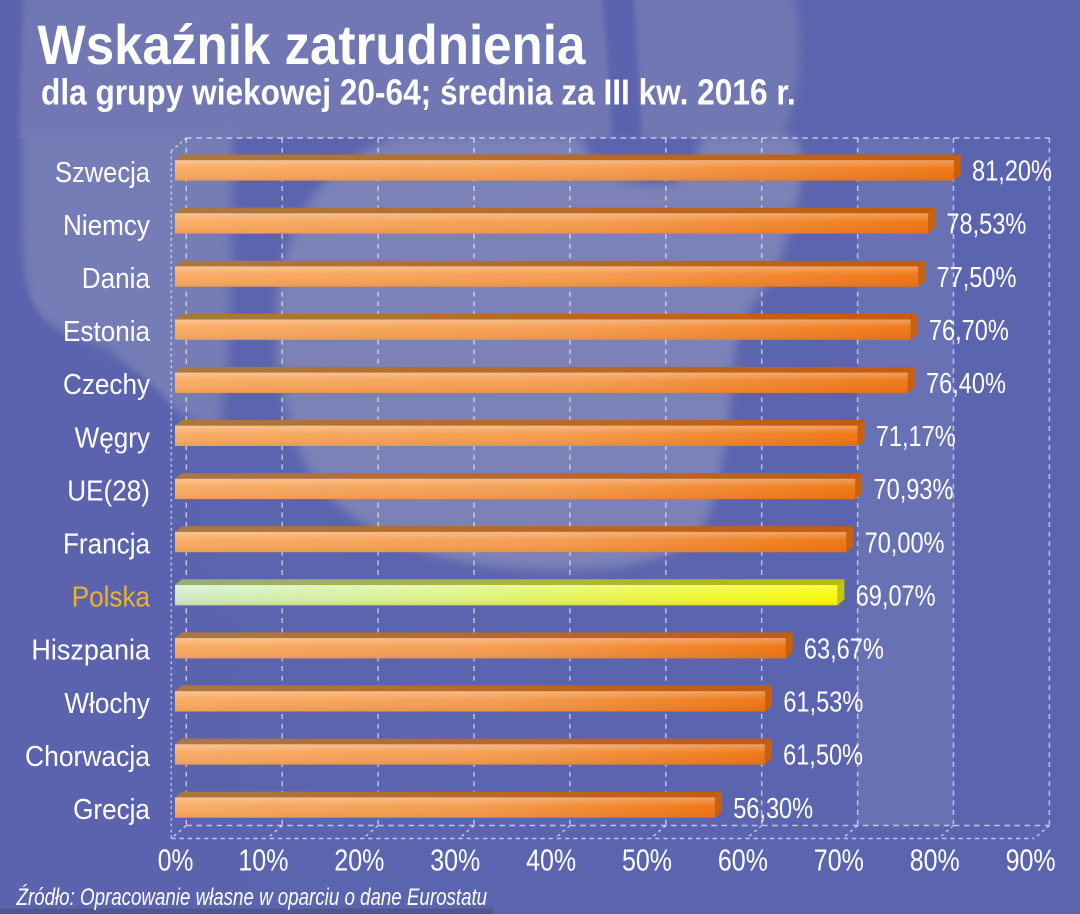  What do you see at coordinates (839, 860) in the screenshot?
I see `svg-text: 70%` at bounding box center [839, 860].